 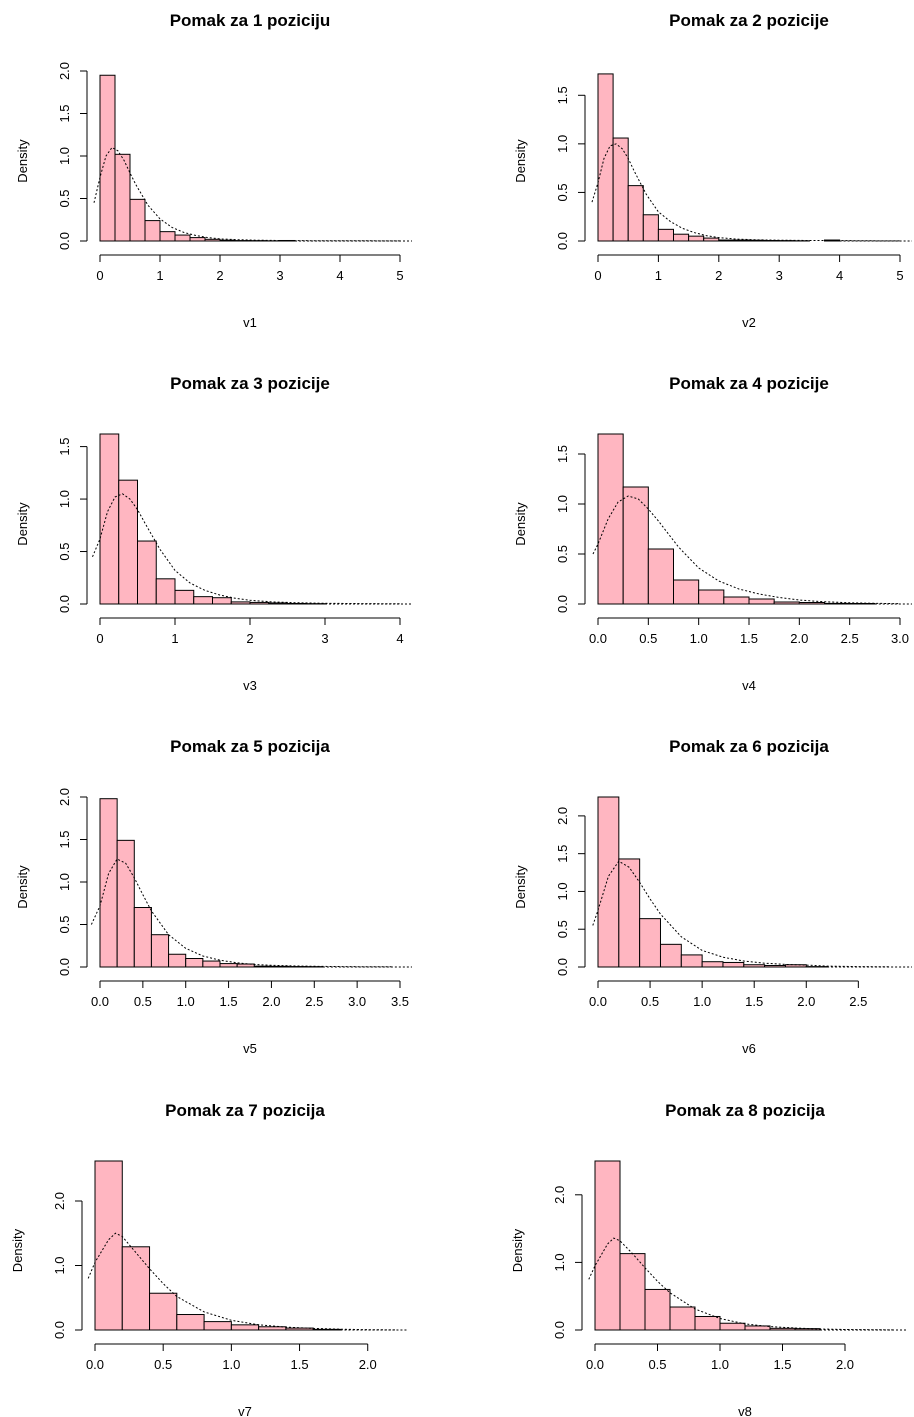 What do you see at coordinates (597, 275) in the screenshot?
I see `x-tick-label: 0` at bounding box center [597, 275].